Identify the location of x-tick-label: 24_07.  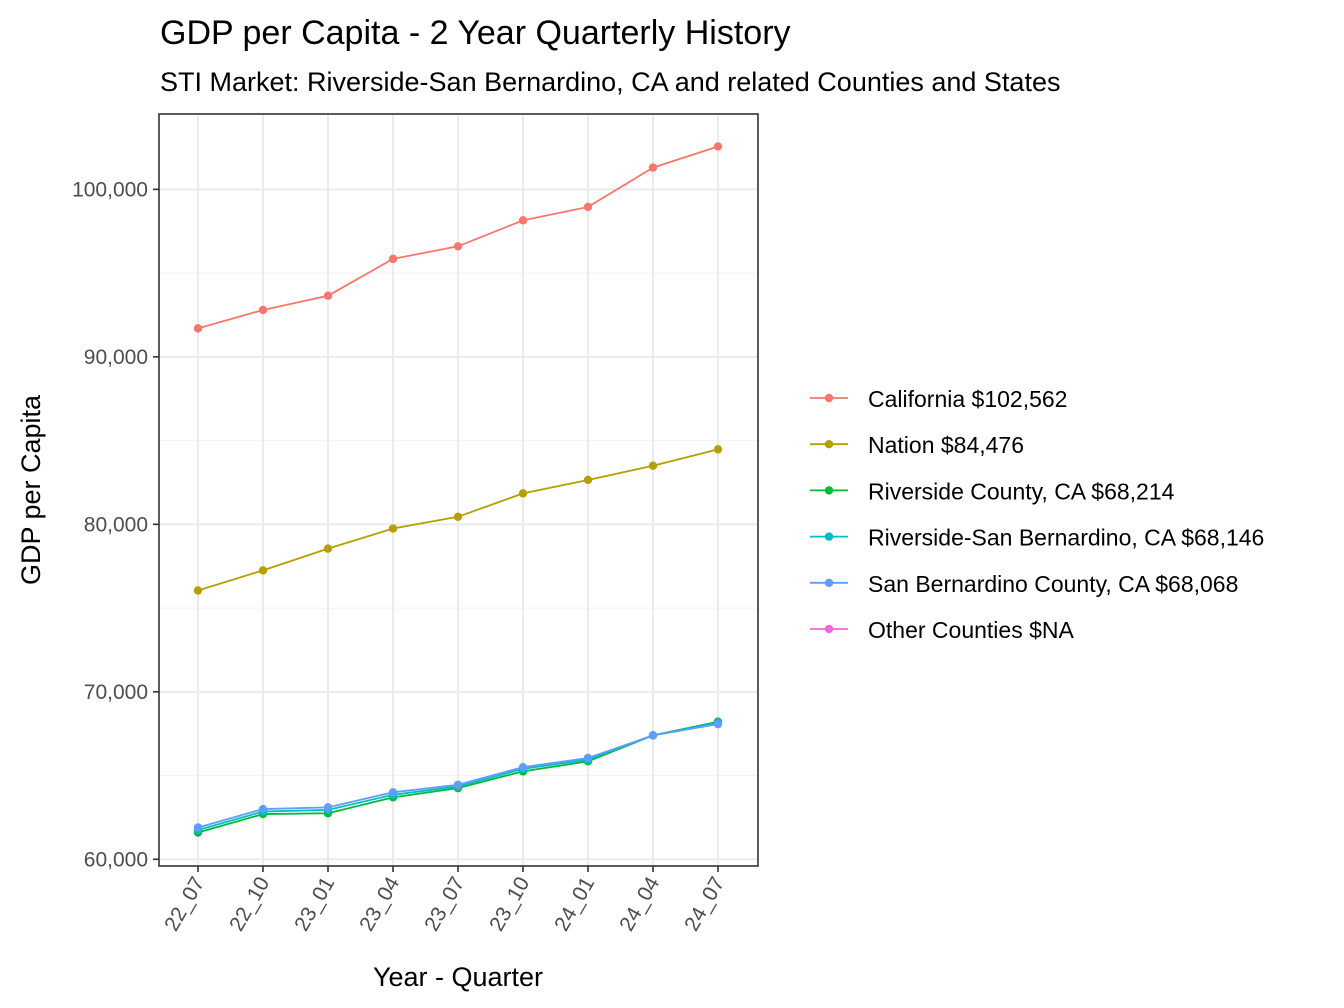
(704, 904).